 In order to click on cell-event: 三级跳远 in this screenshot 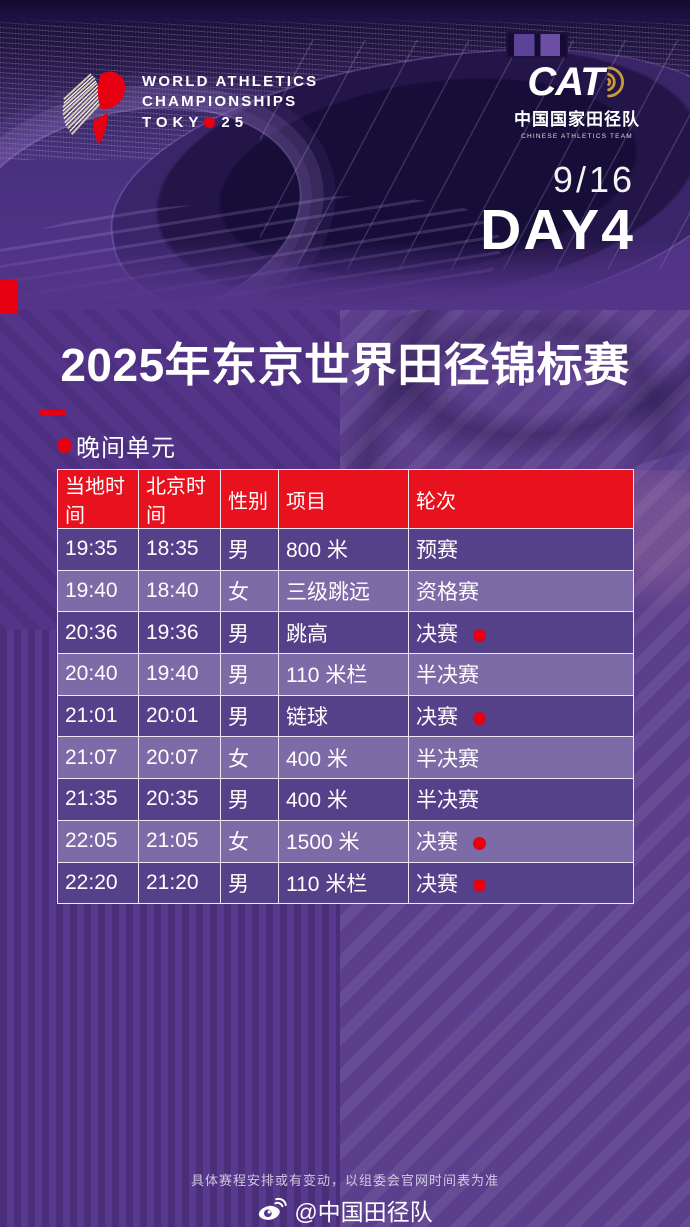, I will do `click(343, 591)`.